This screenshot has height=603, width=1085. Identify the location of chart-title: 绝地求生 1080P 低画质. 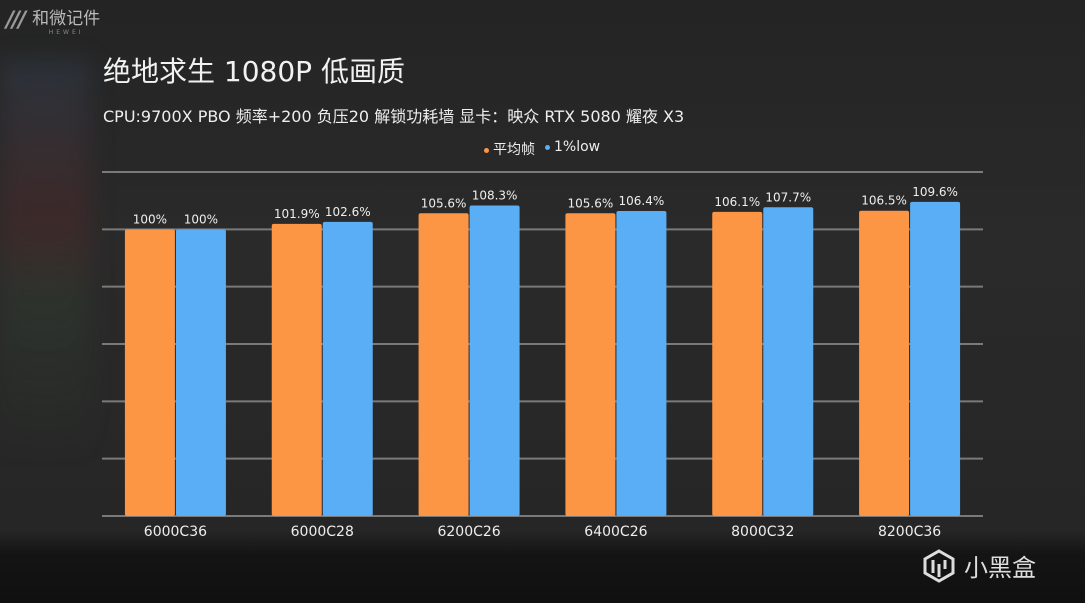
(254, 71).